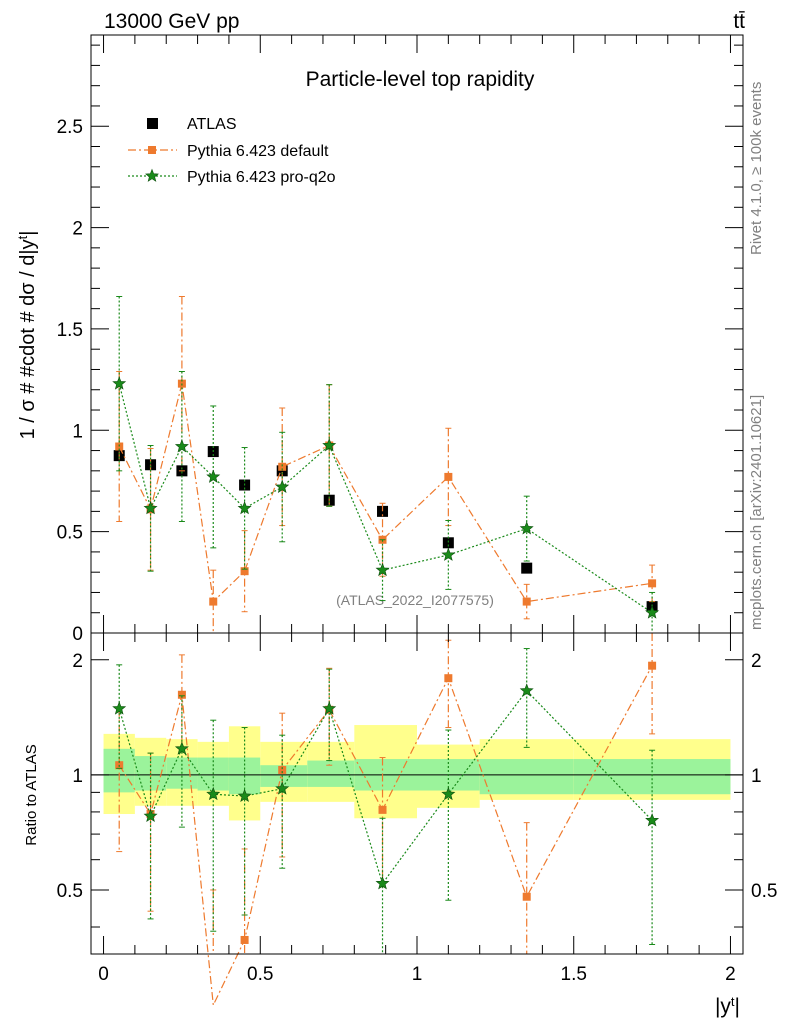  I want to click on main-plot-title: Particle-level top rapidity, so click(420, 79).